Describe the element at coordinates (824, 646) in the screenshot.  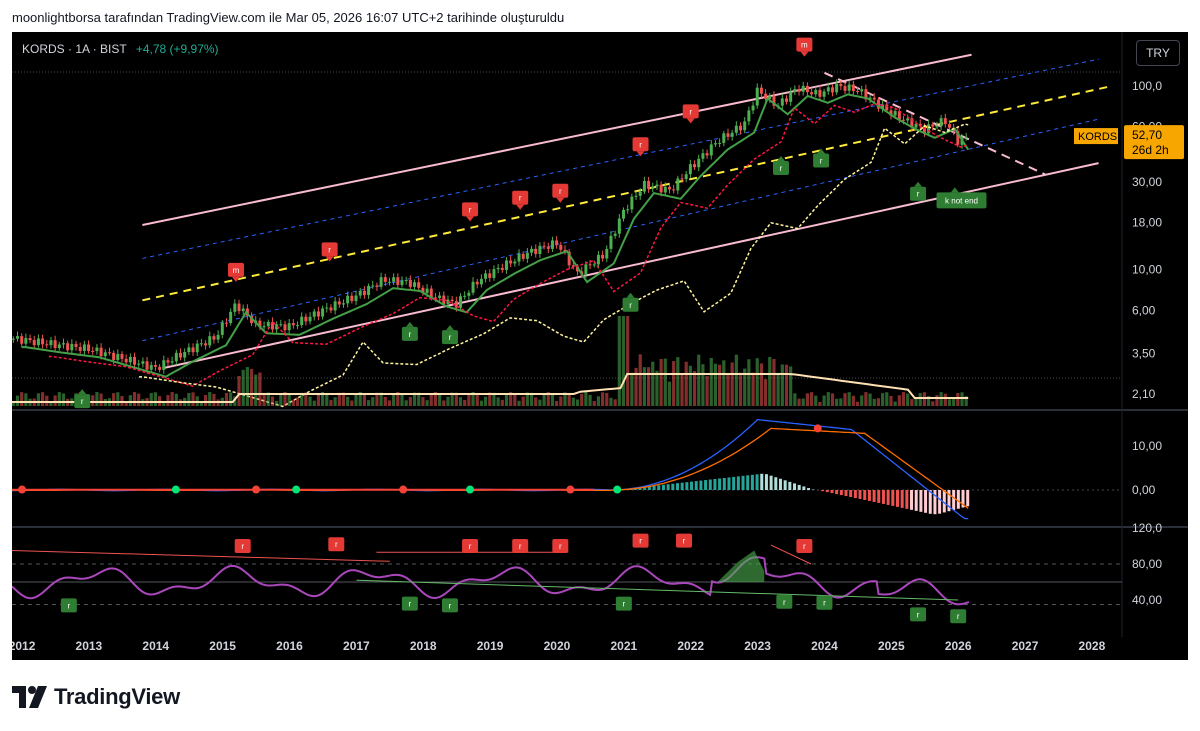
I see `time-axis-tick: 2024` at that location.